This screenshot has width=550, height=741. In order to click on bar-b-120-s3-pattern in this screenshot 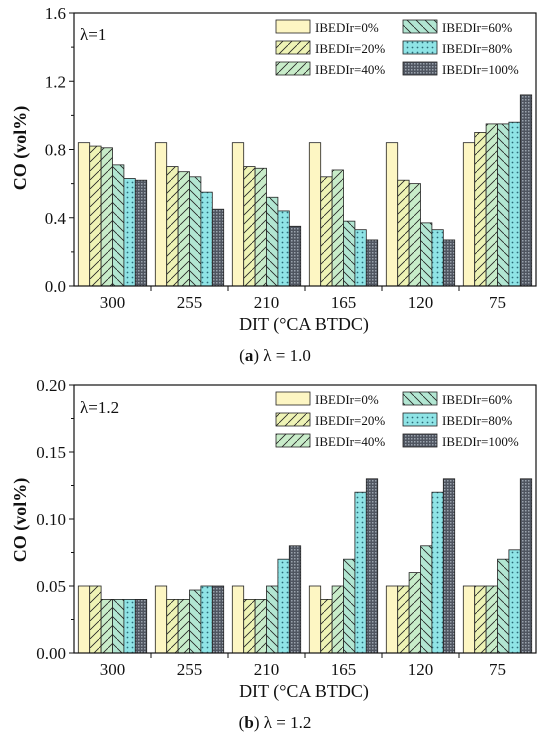, I will do `click(426, 599)`.